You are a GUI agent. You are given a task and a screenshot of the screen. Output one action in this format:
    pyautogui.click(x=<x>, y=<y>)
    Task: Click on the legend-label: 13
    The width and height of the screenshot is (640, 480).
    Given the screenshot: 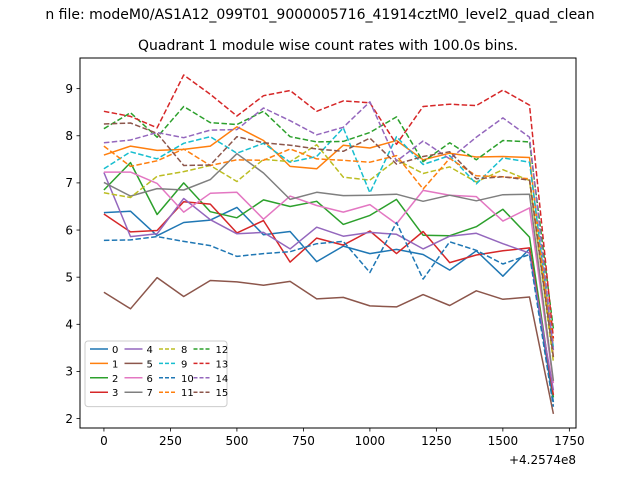 What is the action you would take?
    pyautogui.click(x=222, y=364)
    